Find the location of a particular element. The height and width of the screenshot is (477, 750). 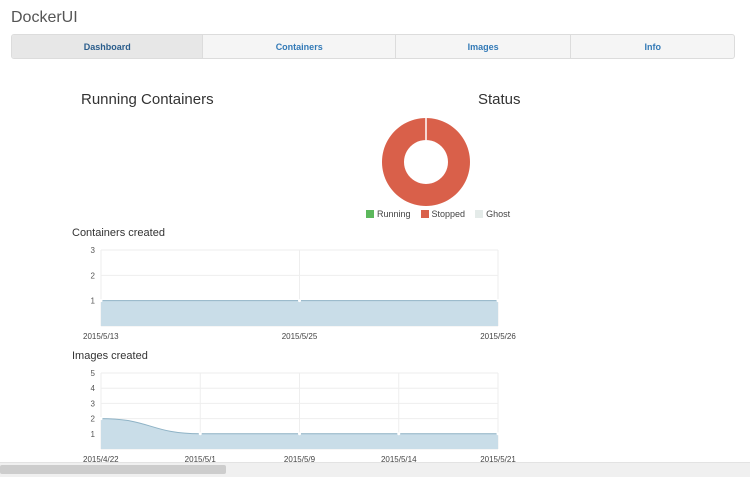

app-title: DockerUI is located at coordinates (44, 17).